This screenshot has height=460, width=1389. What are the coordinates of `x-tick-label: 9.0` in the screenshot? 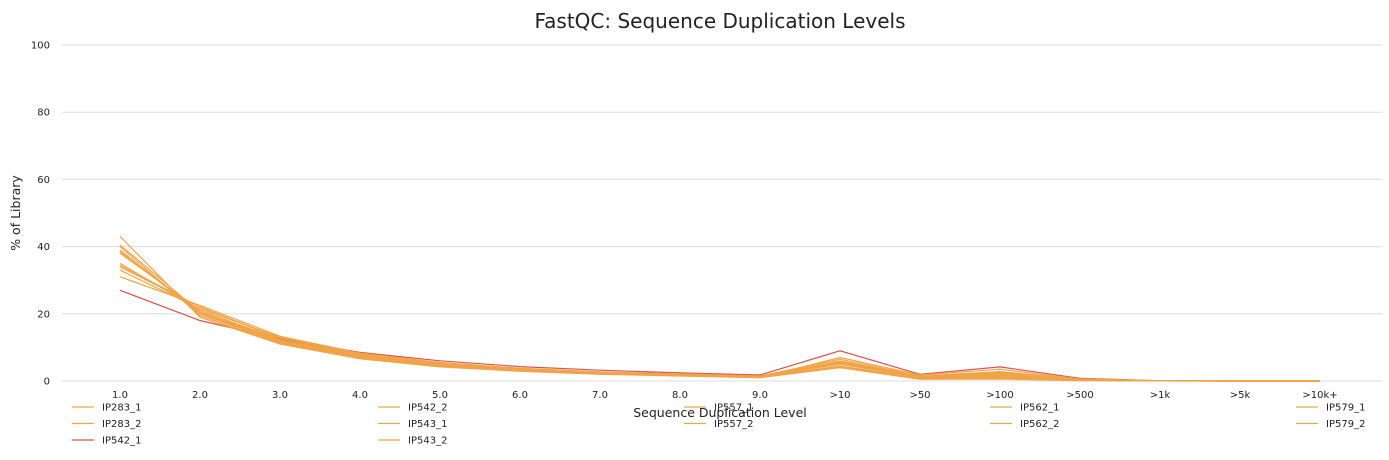 It's located at (760, 395).